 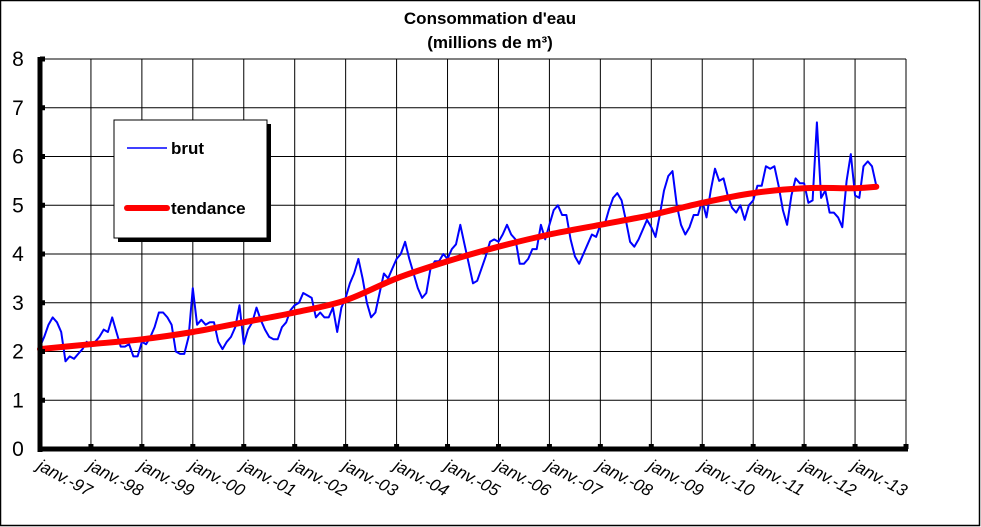 What do you see at coordinates (18, 449) in the screenshot?
I see `y-tick-label: 0` at bounding box center [18, 449].